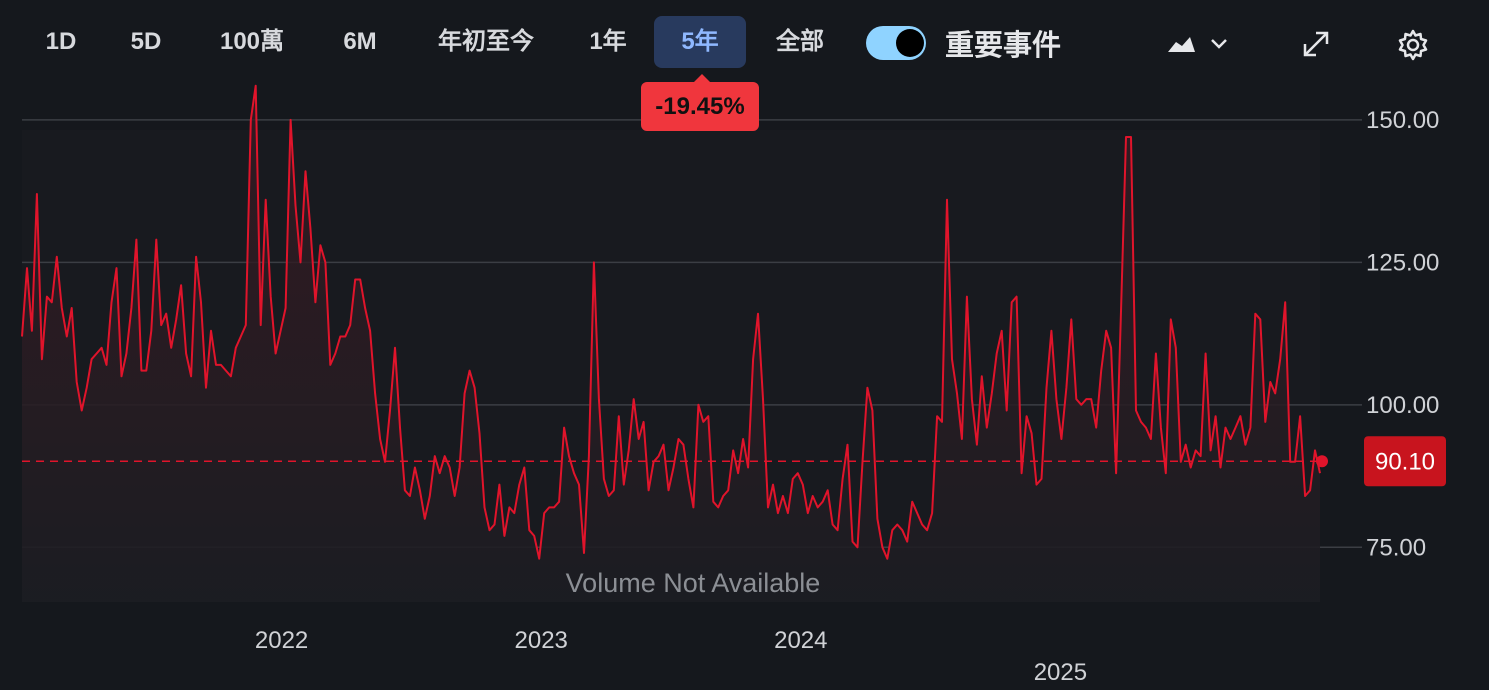 The image size is (1489, 690). Describe the element at coordinates (608, 41) in the screenshot. I see `range-button-1y: 1年` at that location.